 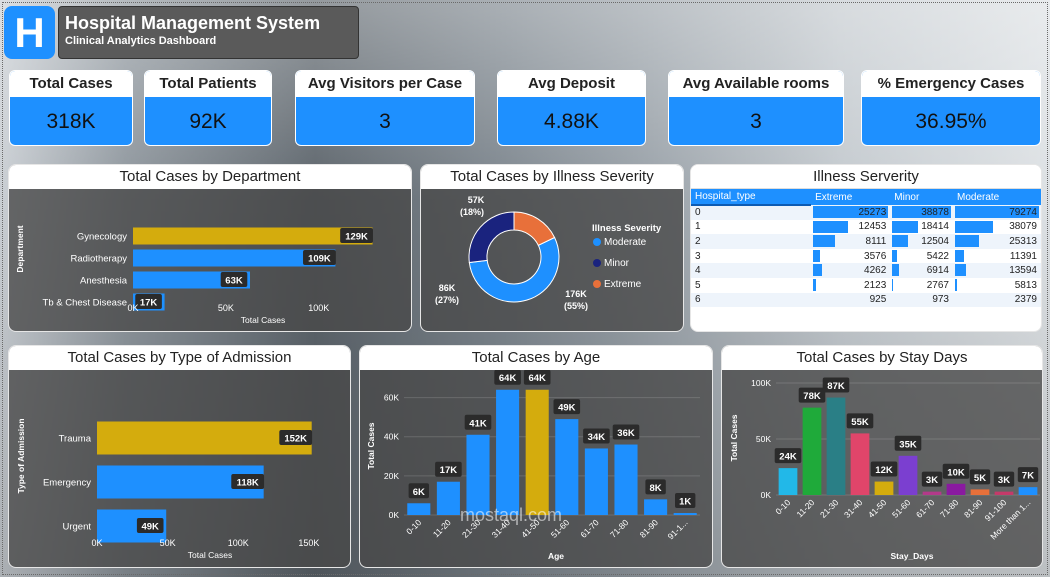 I want to click on category-label: Urgent, so click(x=76, y=527).